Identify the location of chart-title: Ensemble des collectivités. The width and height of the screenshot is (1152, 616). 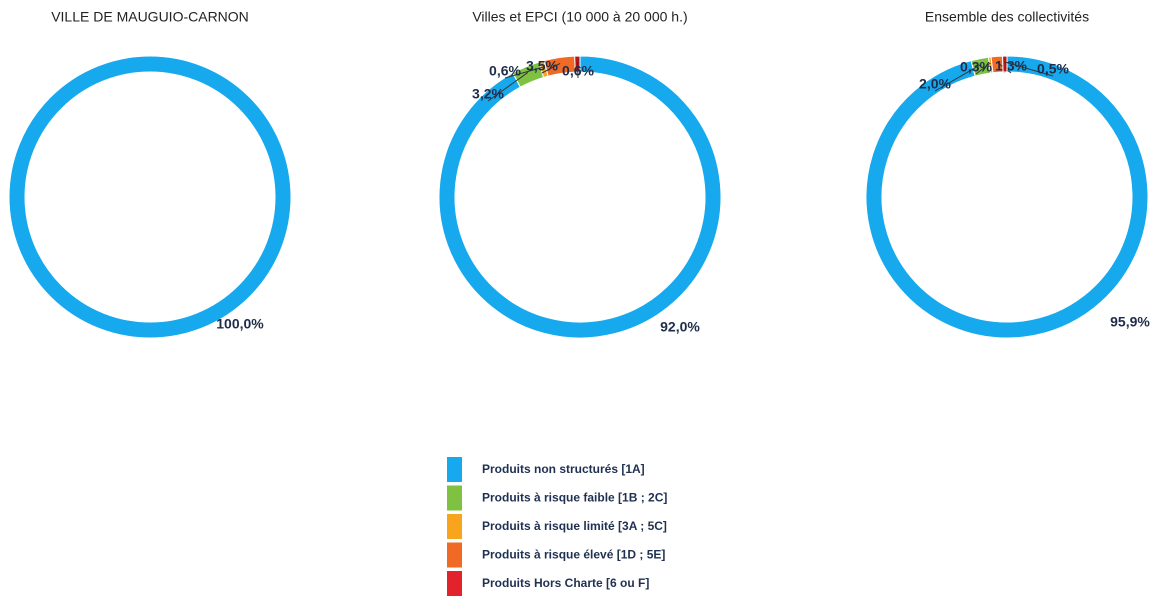
(1007, 17).